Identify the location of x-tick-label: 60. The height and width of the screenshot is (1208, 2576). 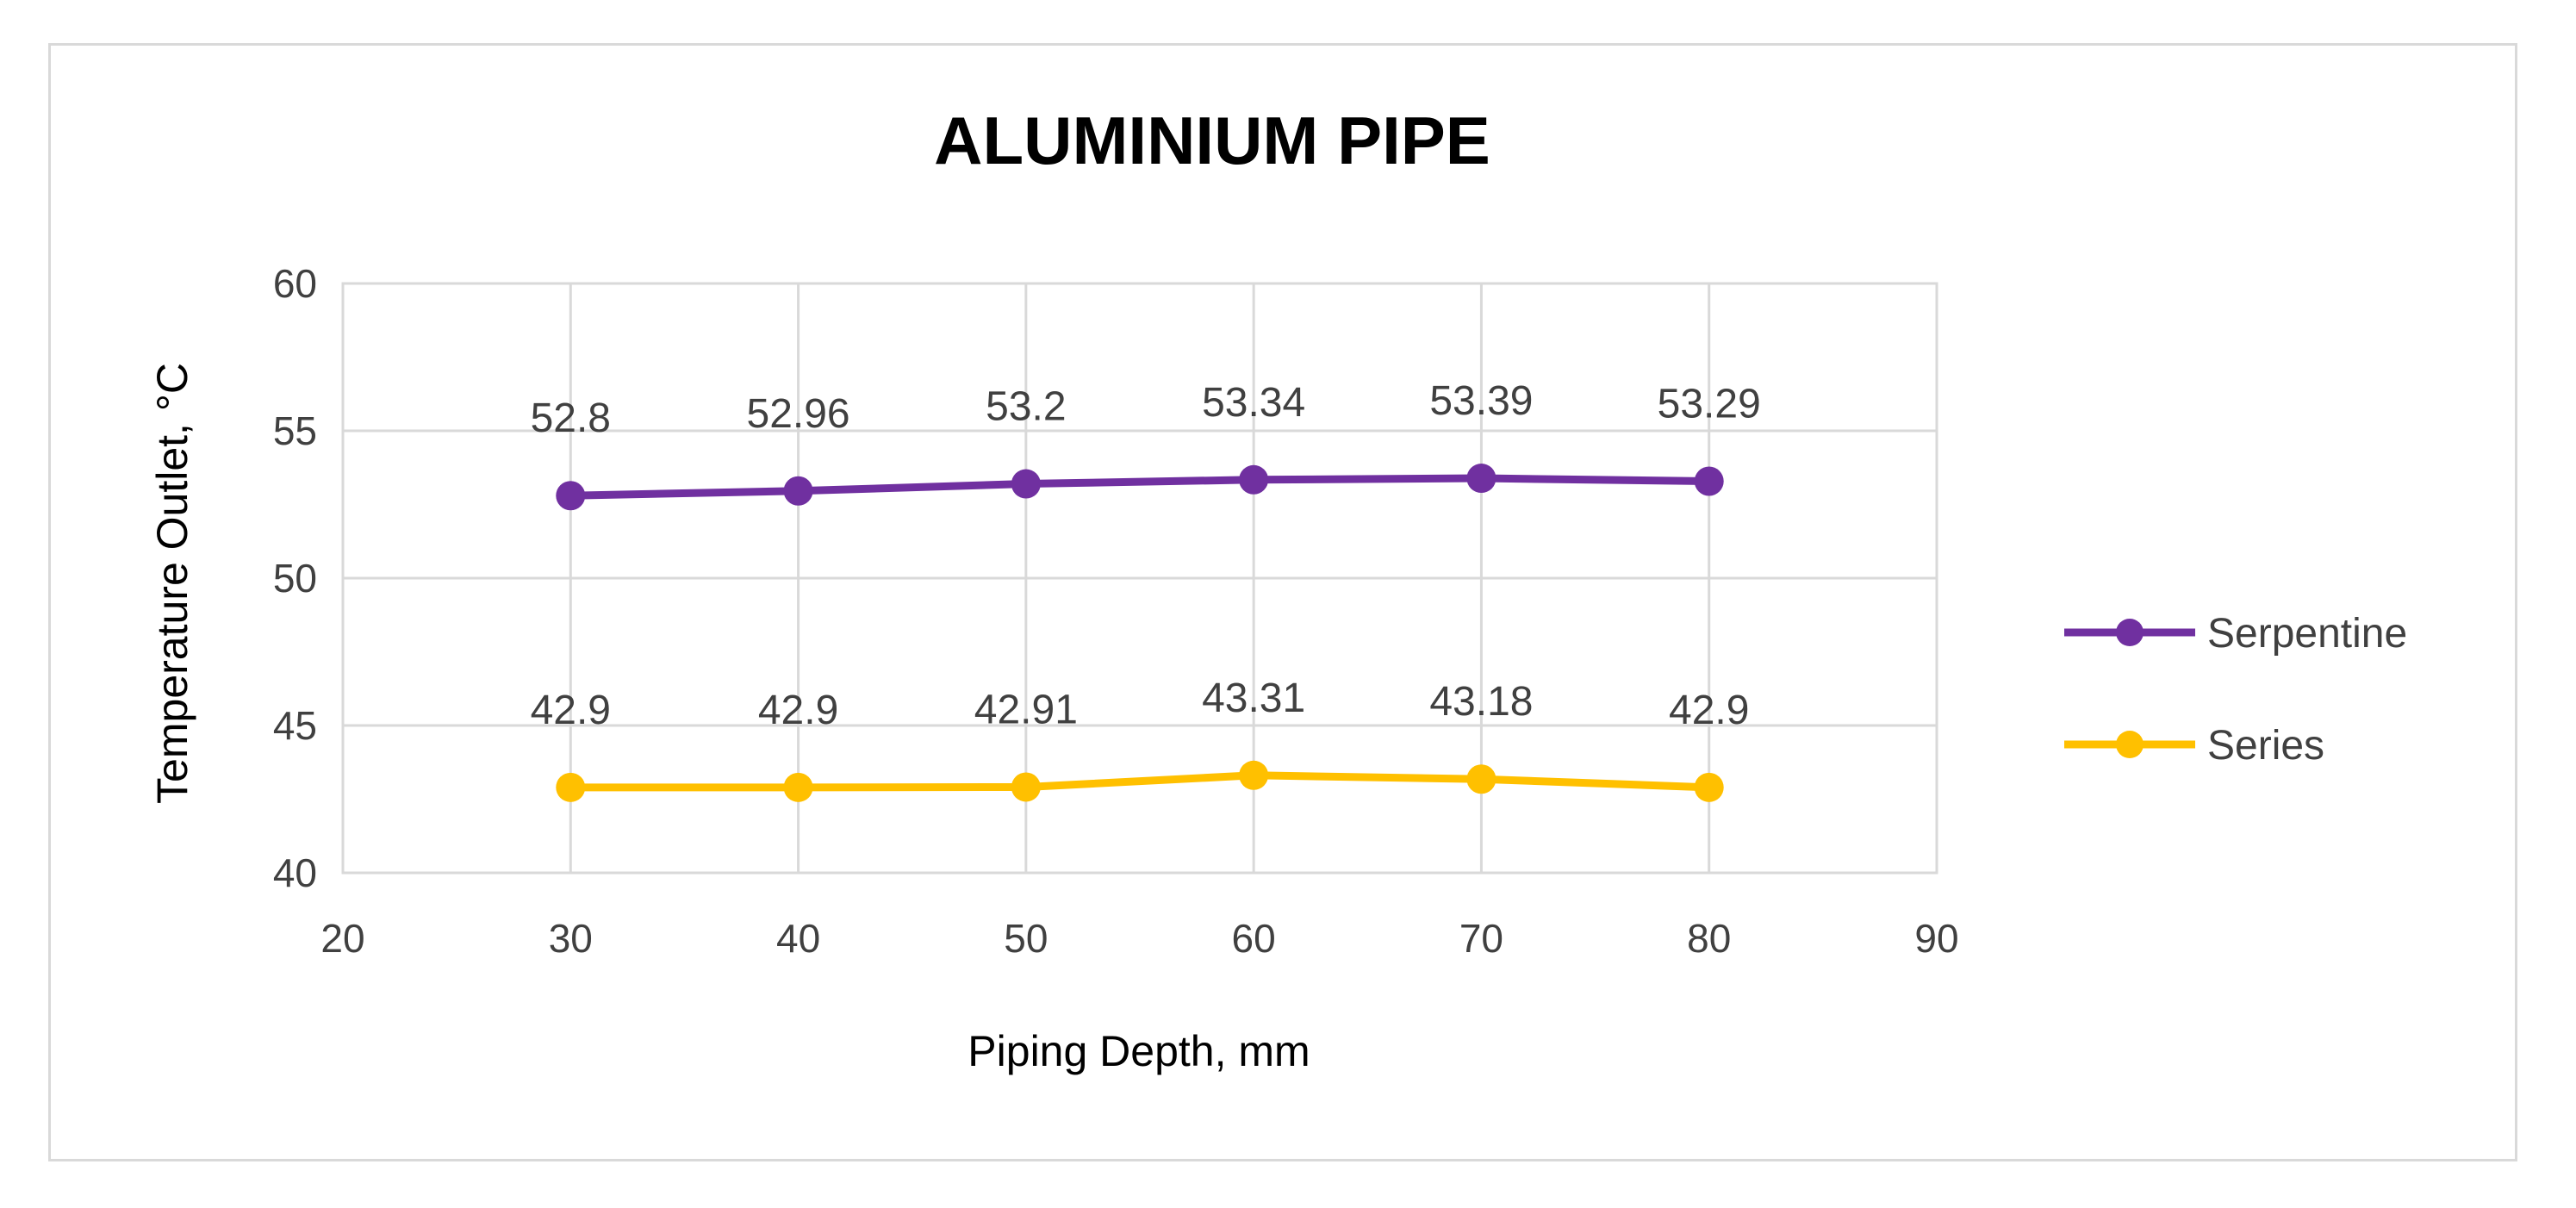
(1254, 939).